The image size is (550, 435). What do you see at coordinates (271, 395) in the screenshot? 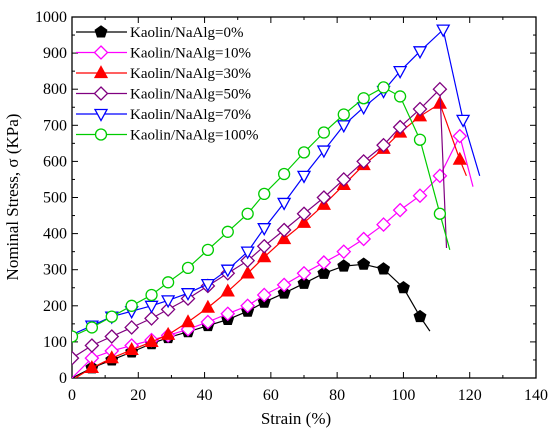
I see `x-tick-label: 60` at bounding box center [271, 395].